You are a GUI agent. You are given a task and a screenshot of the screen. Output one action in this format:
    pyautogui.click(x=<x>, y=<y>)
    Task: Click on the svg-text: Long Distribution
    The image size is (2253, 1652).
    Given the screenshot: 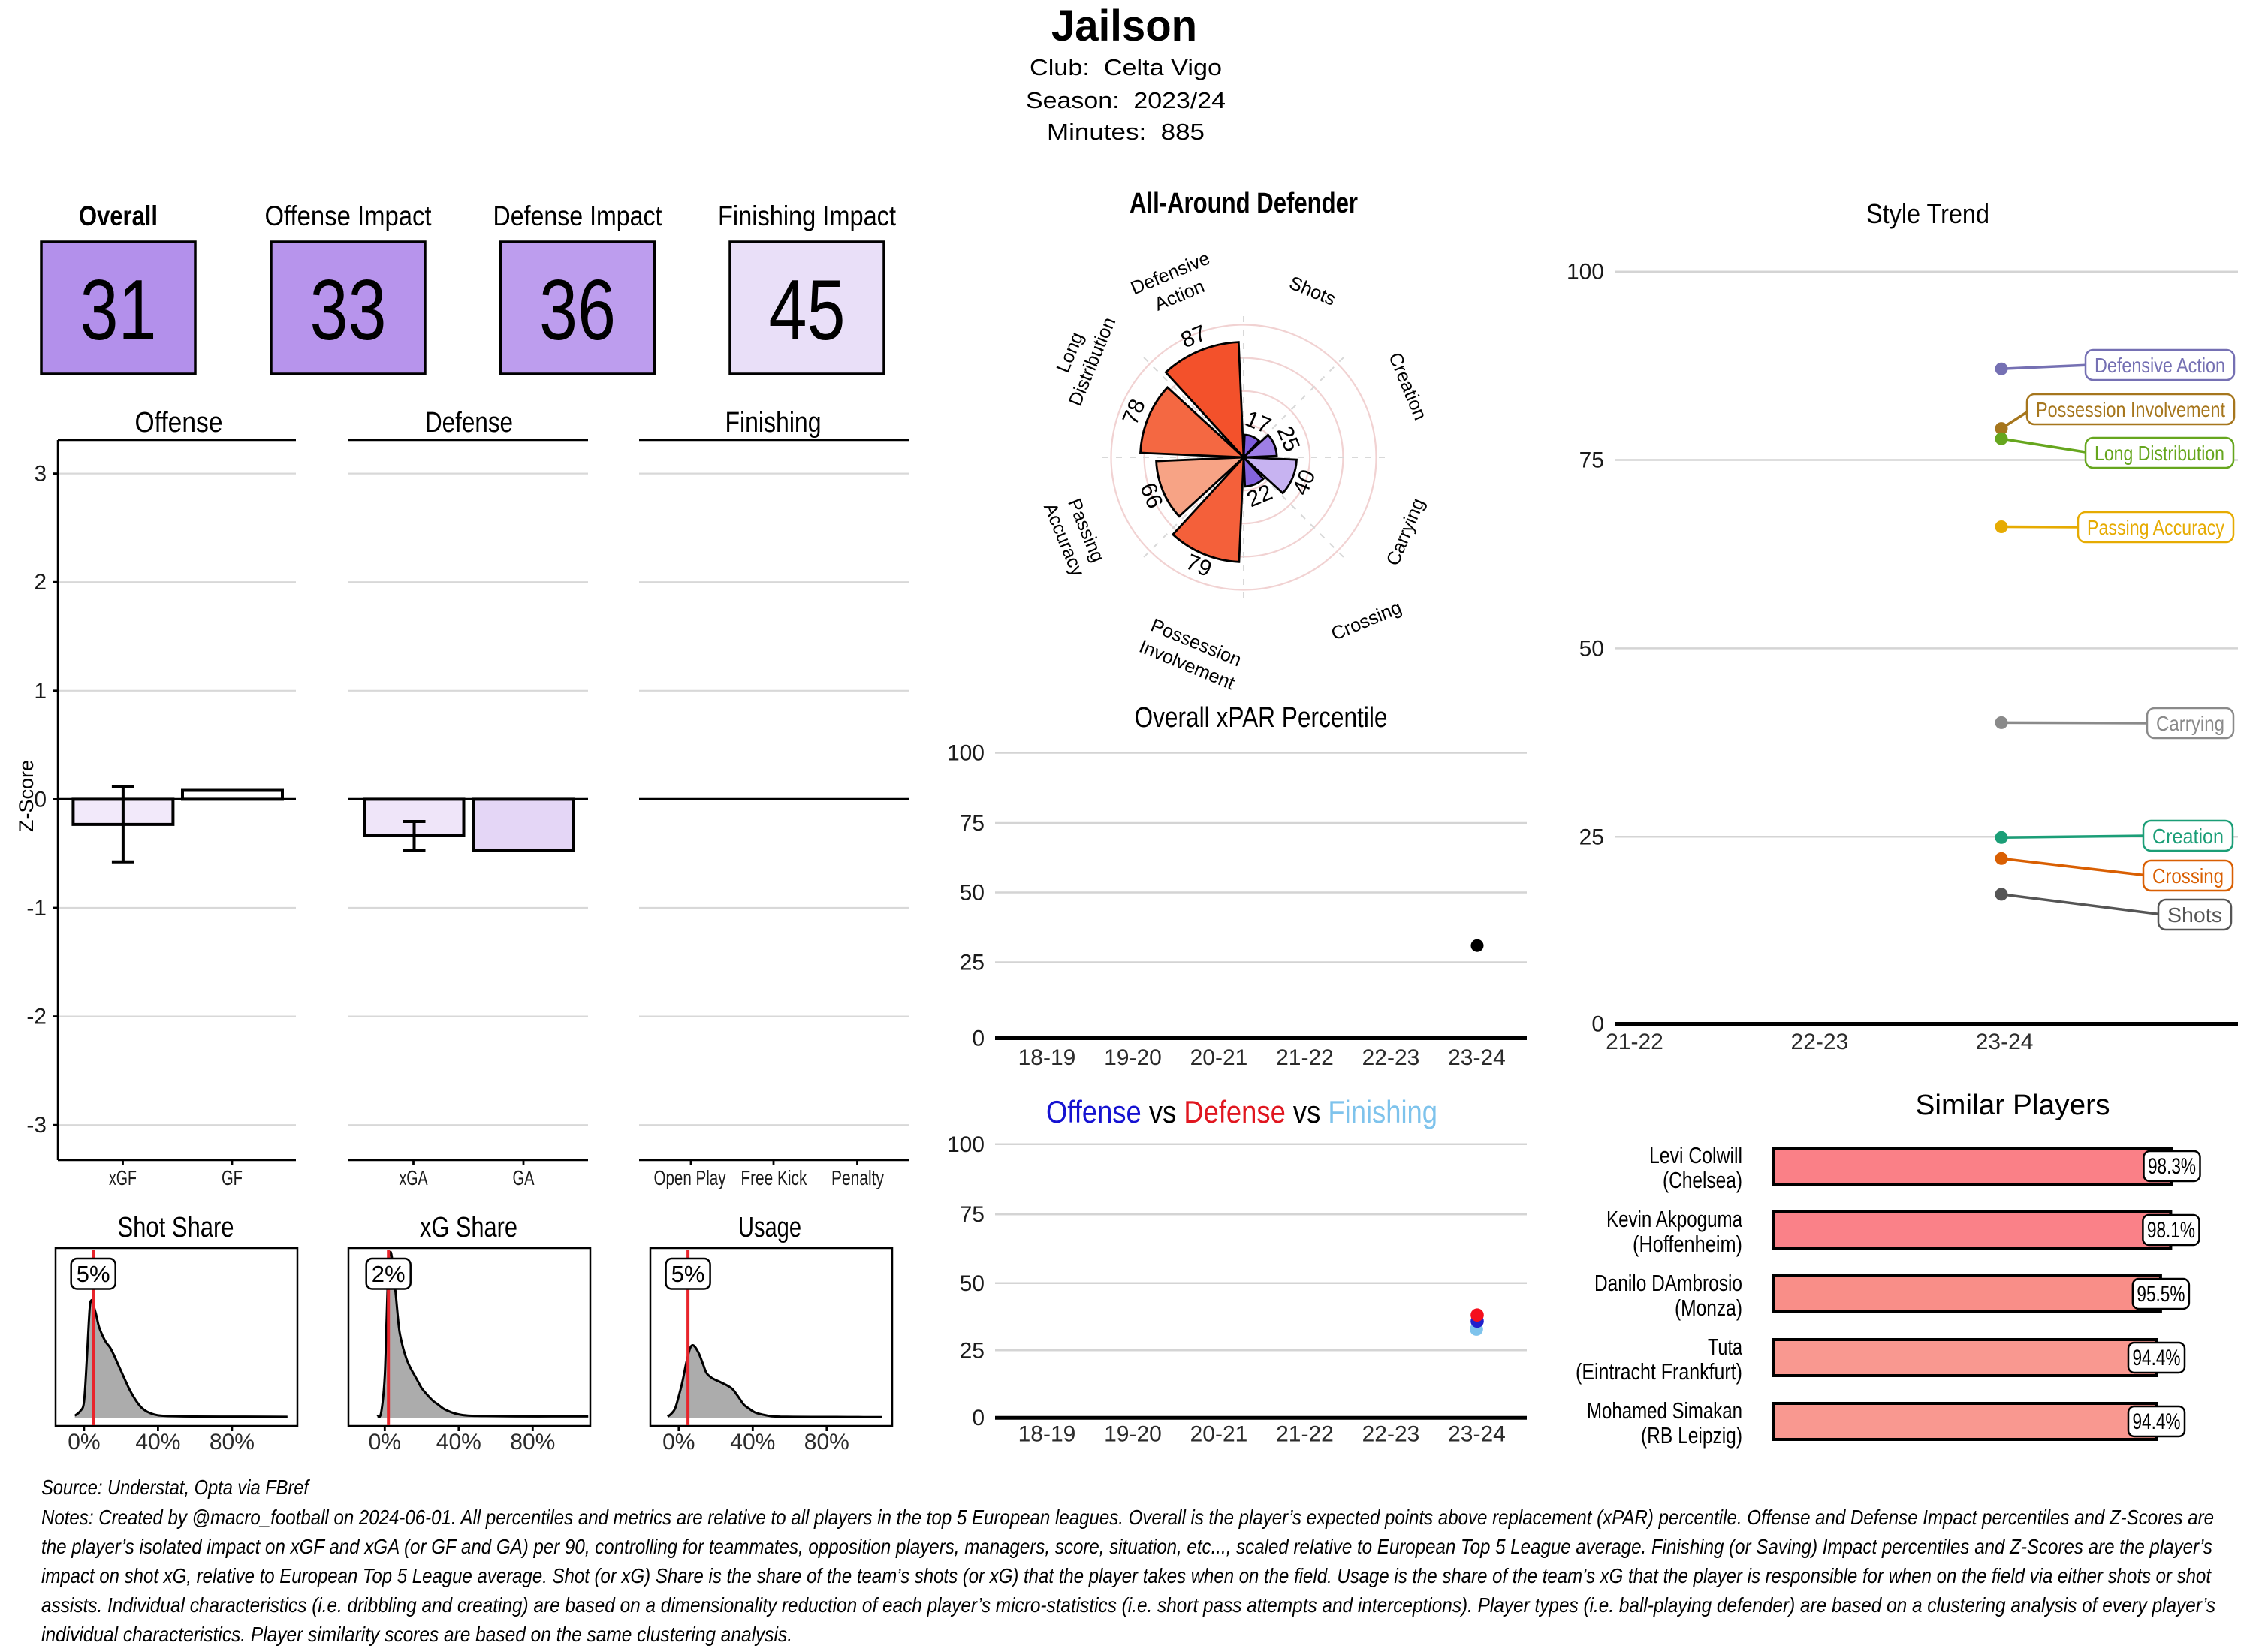 What is the action you would take?
    pyautogui.click(x=2159, y=453)
    